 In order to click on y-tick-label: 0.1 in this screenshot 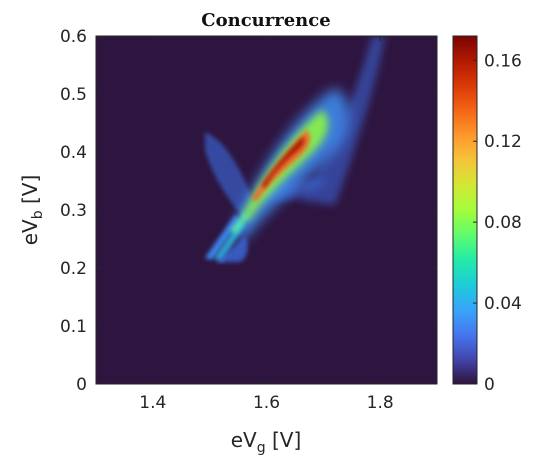, I will do `click(73, 327)`.